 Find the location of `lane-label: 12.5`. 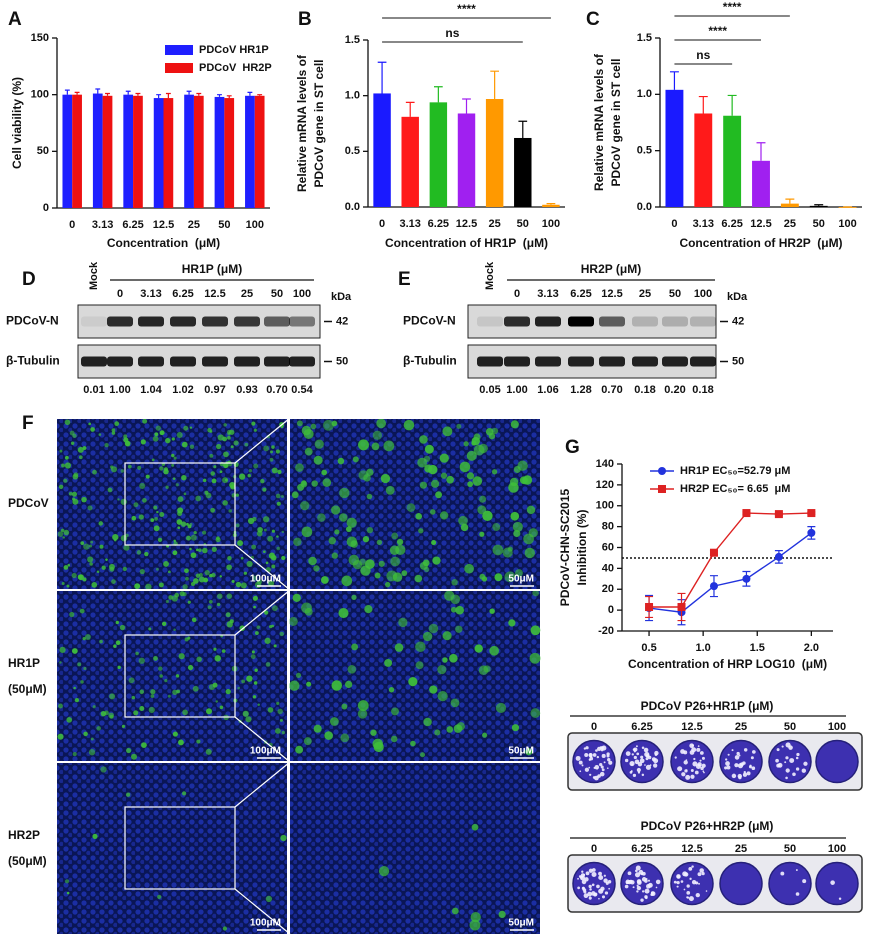

lane-label: 12.5 is located at coordinates (611, 294).